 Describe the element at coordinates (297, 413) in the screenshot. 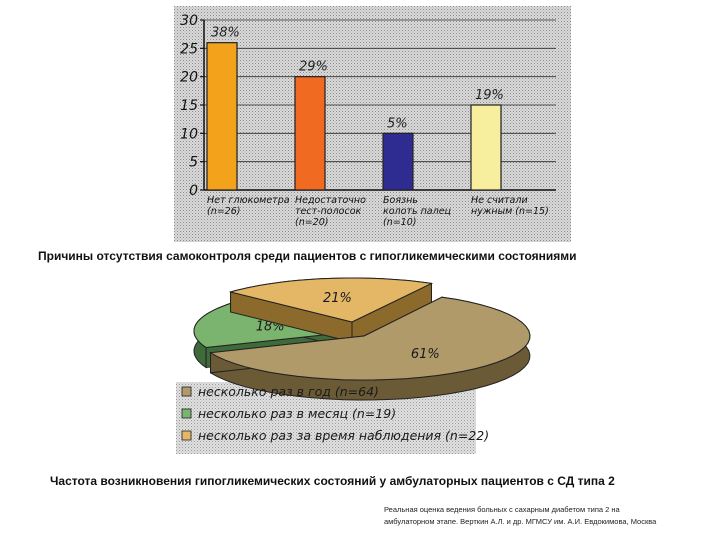

I see `legend-label: несколько раз в месяц (n=19)` at that location.